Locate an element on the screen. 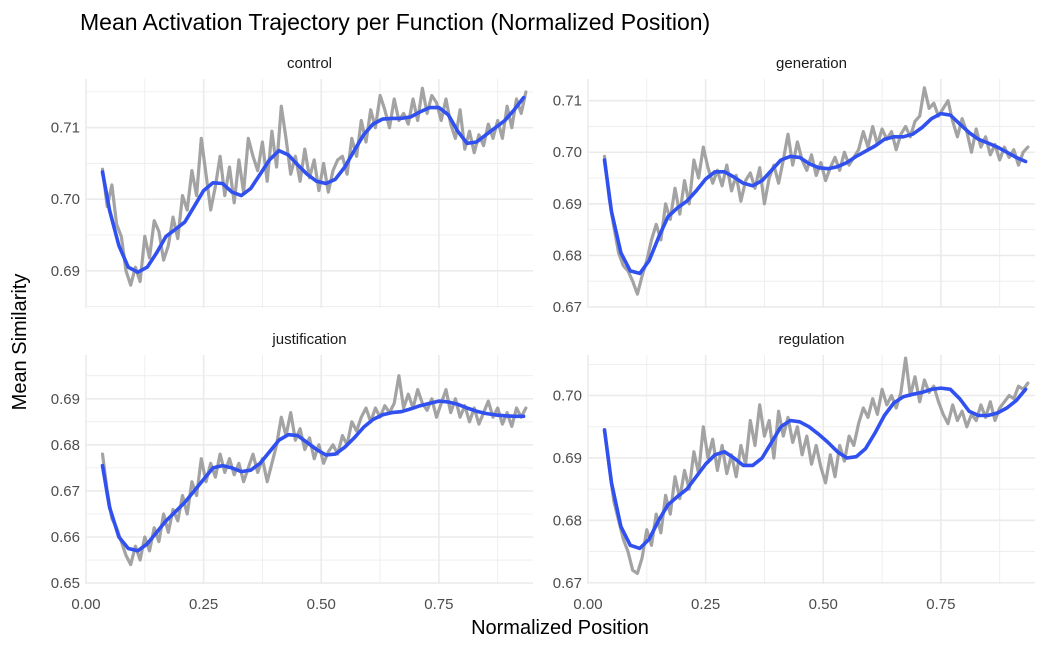 The width and height of the screenshot is (1050, 653). facet-strip-label: regulation is located at coordinates (812, 339).